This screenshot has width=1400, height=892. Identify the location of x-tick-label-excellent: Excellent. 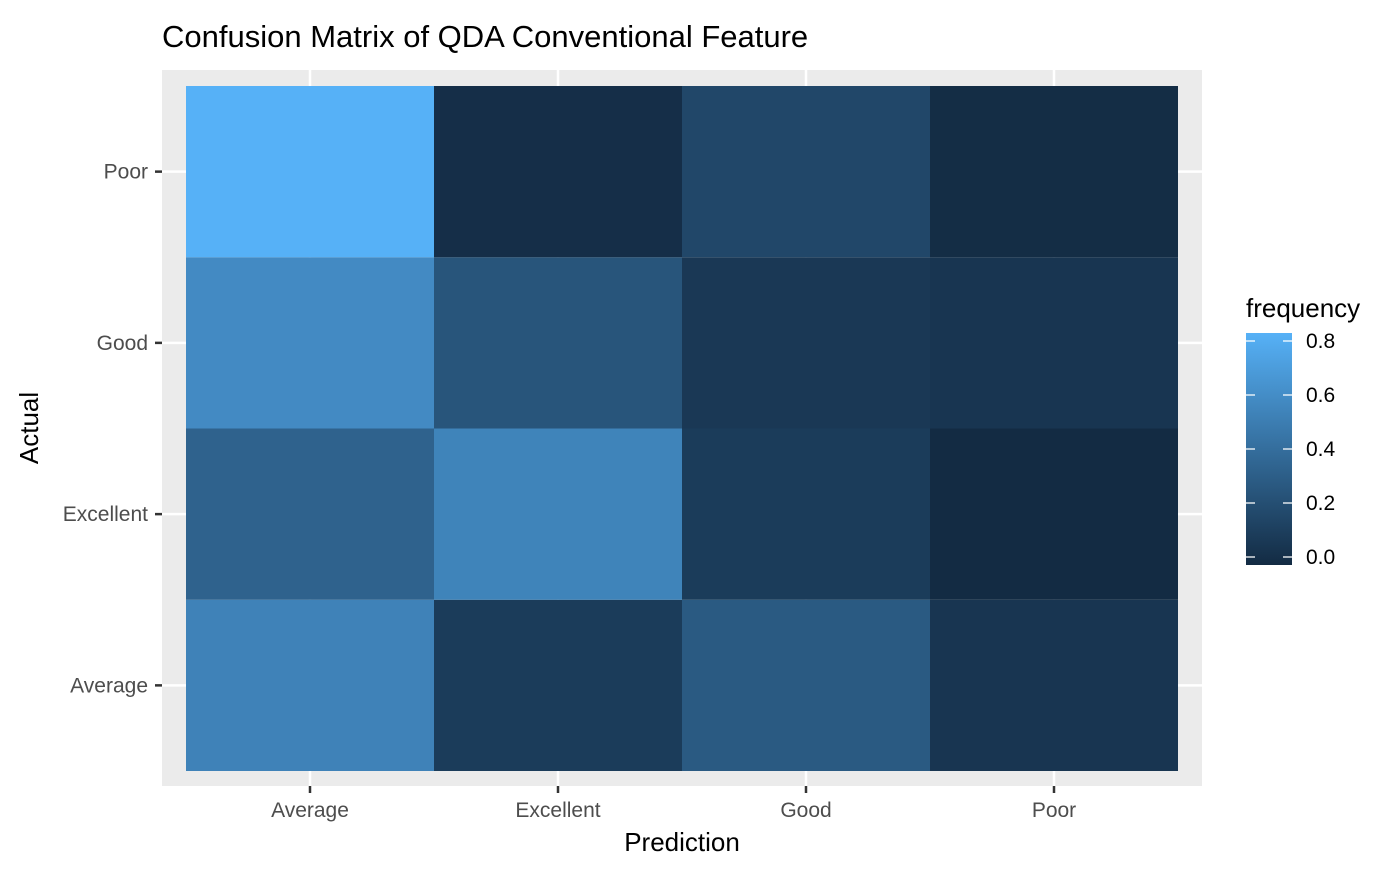
(557, 810).